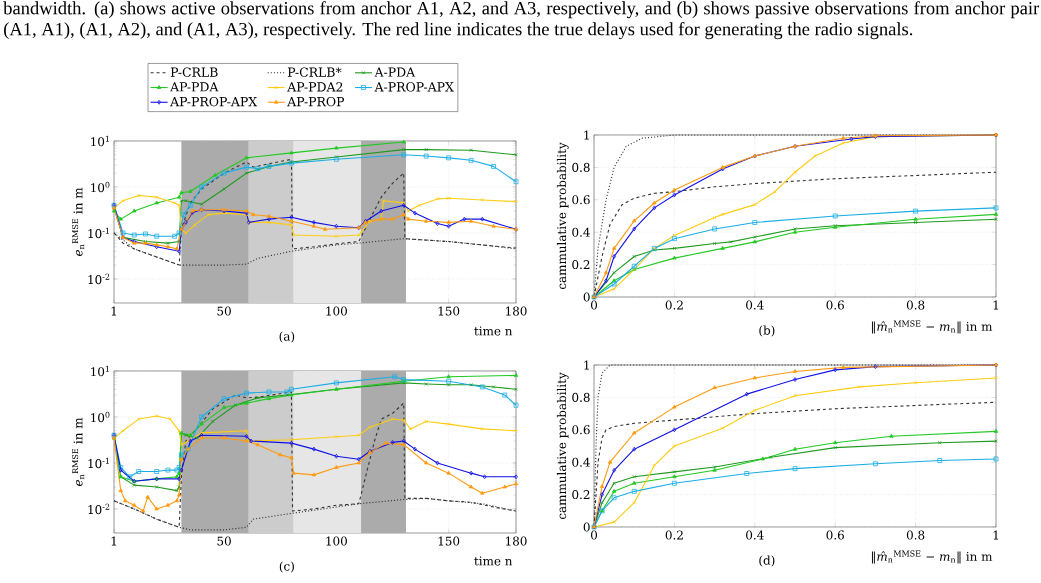 This screenshot has height=583, width=1041. I want to click on text: (b), so click(767, 331).